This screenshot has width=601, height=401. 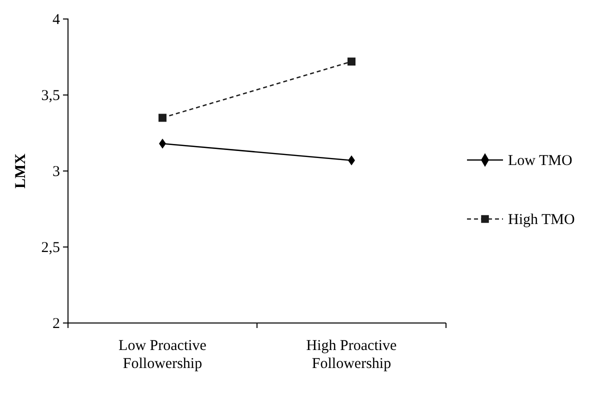 What do you see at coordinates (50, 96) in the screenshot?
I see `y-tick-label: 3,5` at bounding box center [50, 96].